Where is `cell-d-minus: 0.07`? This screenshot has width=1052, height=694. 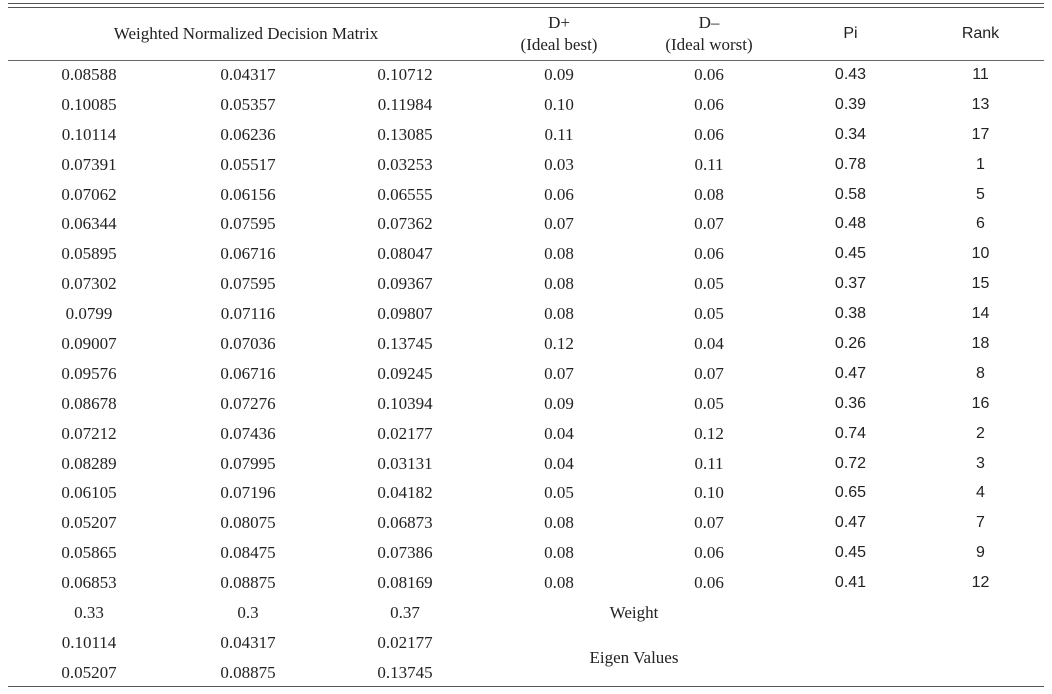
cell-d-minus: 0.07 is located at coordinates (709, 523).